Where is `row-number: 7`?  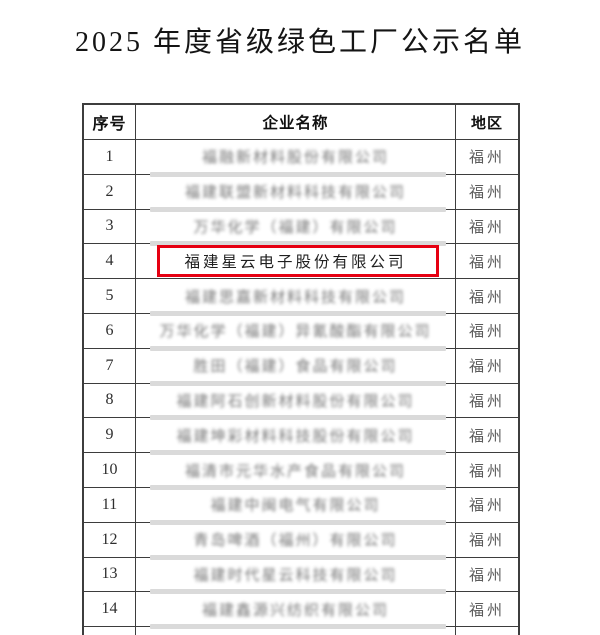
row-number: 7 is located at coordinates (109, 365).